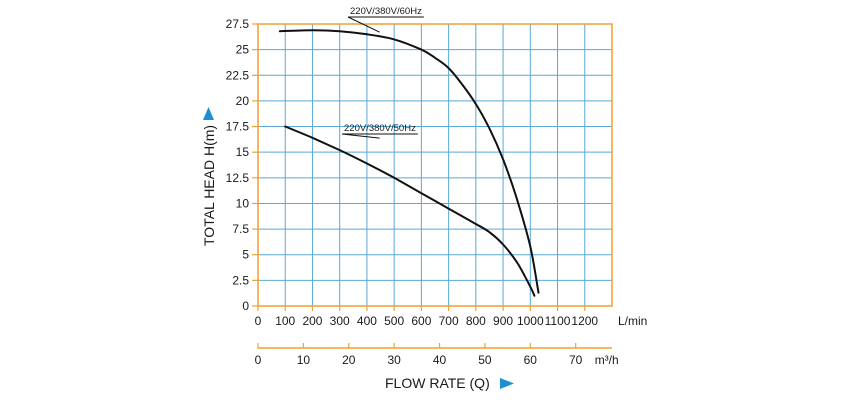 The height and width of the screenshot is (400, 850). I want to click on y-axis-title-text: TOTAL HEAD H(m), so click(209, 185).